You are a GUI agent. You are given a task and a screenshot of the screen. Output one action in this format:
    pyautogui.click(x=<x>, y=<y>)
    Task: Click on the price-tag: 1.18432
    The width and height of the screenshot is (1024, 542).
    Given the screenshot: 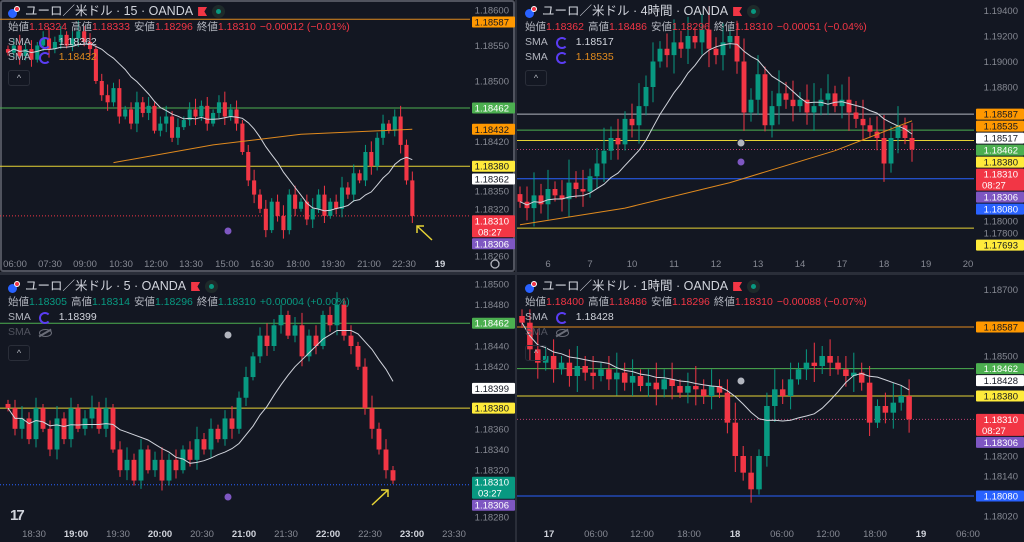 What is the action you would take?
    pyautogui.click(x=493, y=129)
    